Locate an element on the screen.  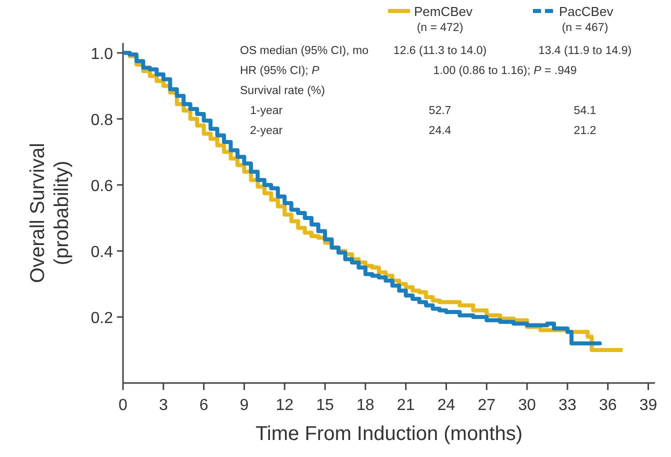
legend-label: PemCBev is located at coordinates (444, 11).